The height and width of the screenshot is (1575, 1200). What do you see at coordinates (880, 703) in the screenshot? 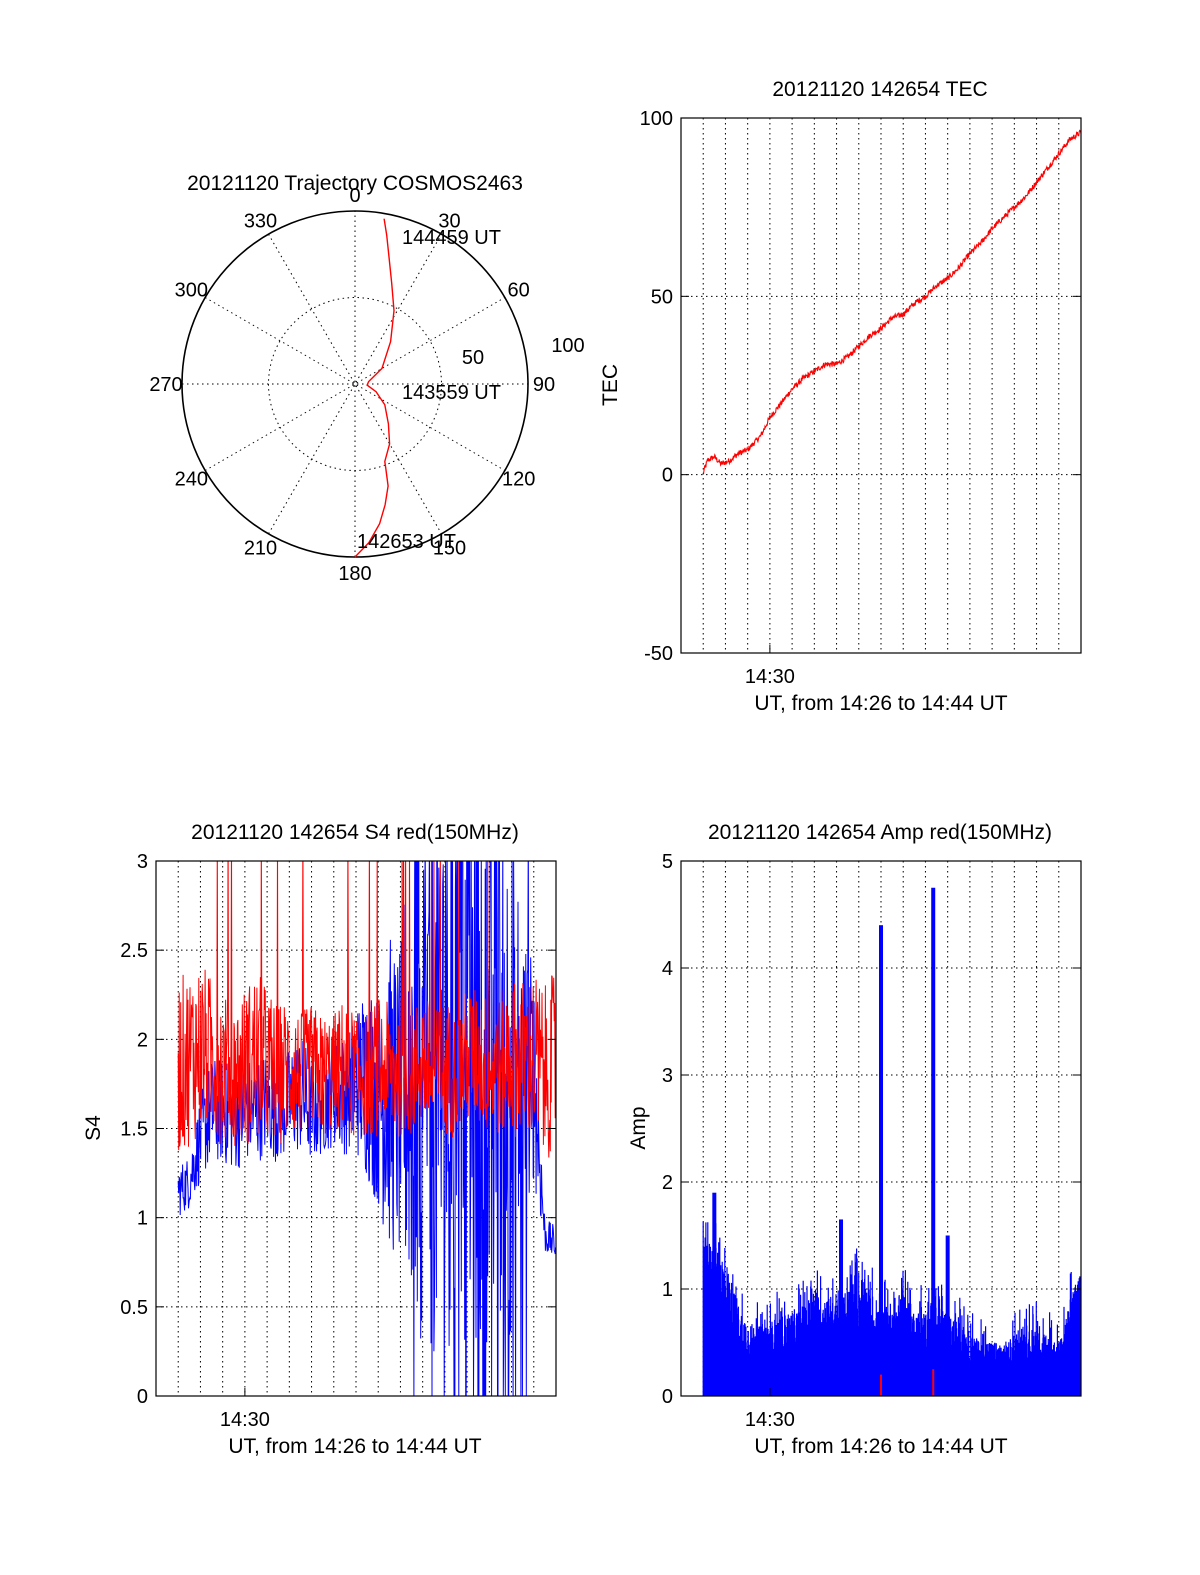
I see `tec-x-axis-label: UT, from 14:26 to 14:44 UT` at bounding box center [880, 703].